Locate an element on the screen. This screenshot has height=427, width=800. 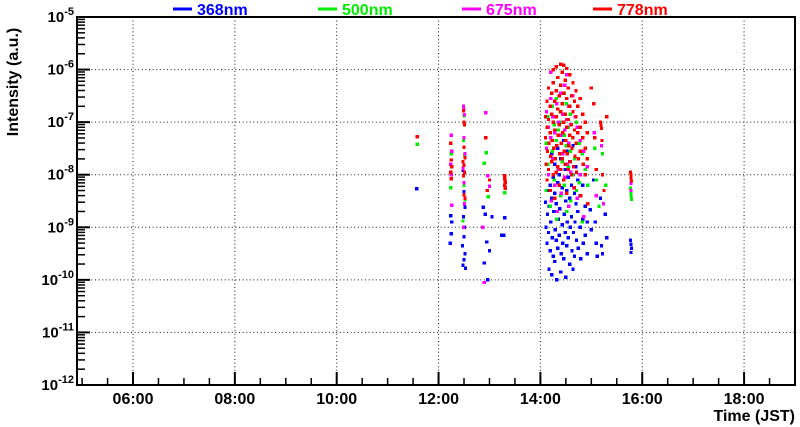
legend-label: 368nm is located at coordinates (222, 10).